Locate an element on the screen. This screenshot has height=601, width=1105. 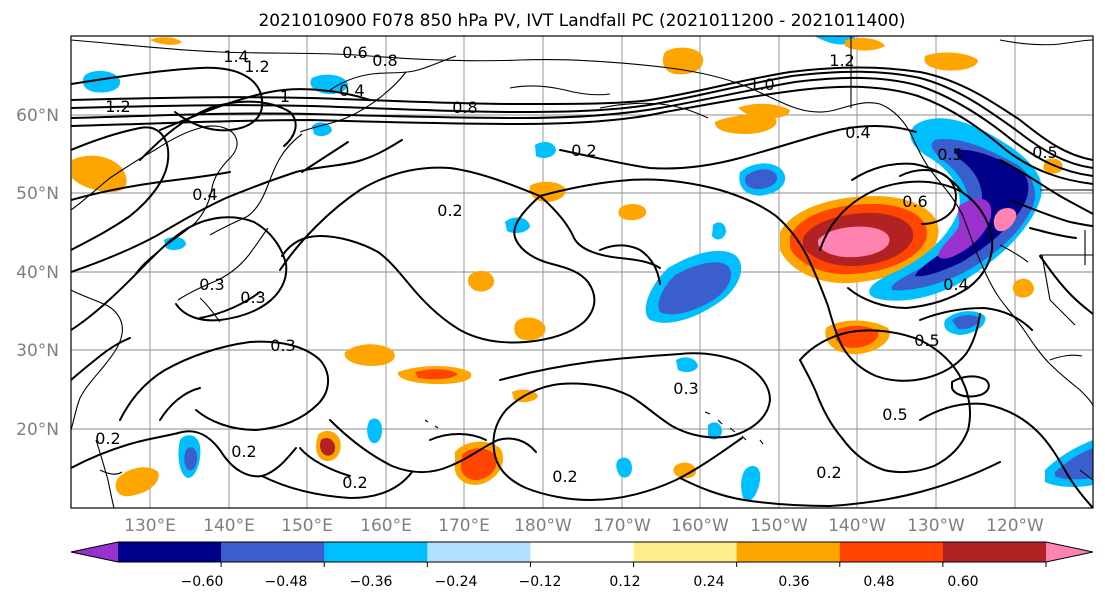
colorbar-tick-label: 0.60 is located at coordinates (962, 582).